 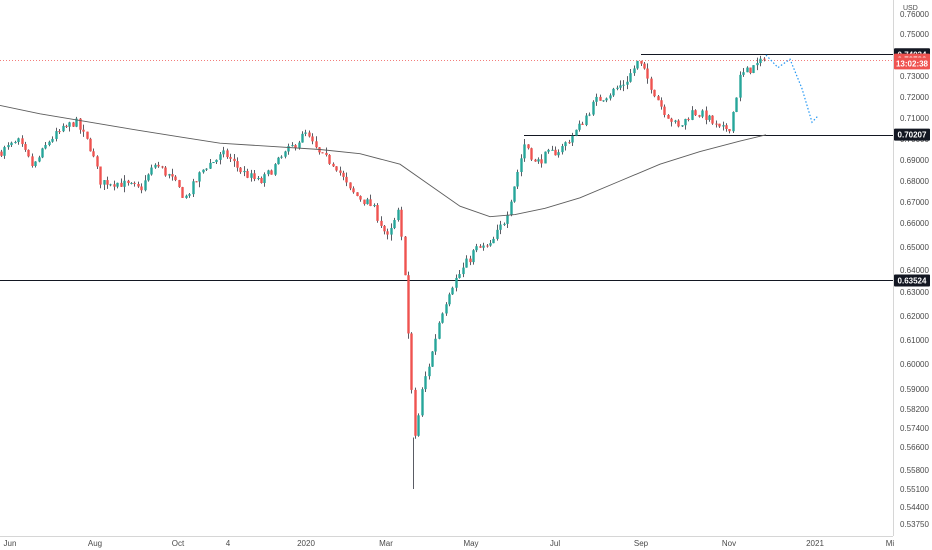 What do you see at coordinates (10, 543) in the screenshot?
I see `time-tick-label: Jun` at bounding box center [10, 543].